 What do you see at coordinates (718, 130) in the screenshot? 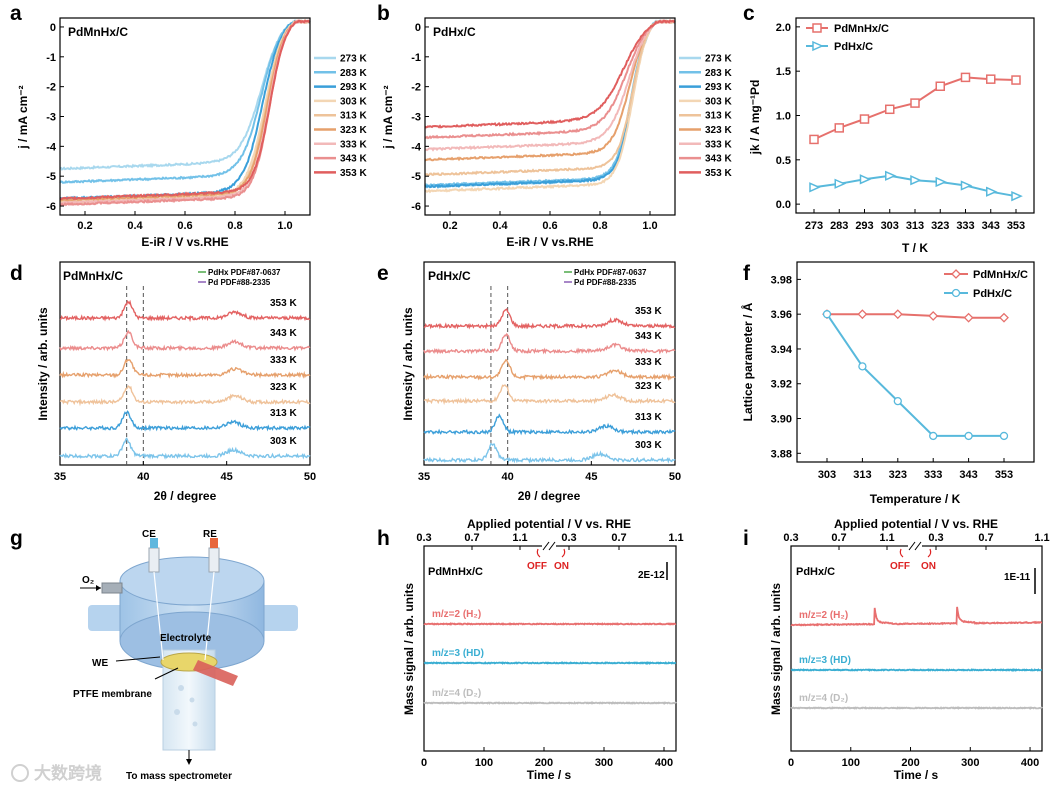
I see `legend-label: 323 K` at bounding box center [718, 130].